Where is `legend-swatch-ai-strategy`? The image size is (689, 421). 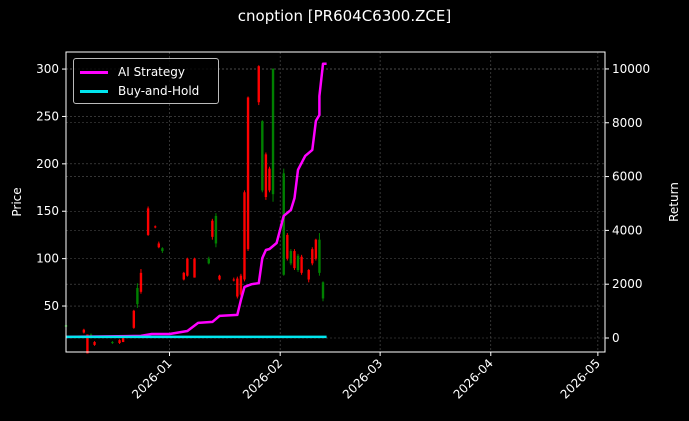
legend-swatch-ai-strategy is located at coordinates (94, 72).